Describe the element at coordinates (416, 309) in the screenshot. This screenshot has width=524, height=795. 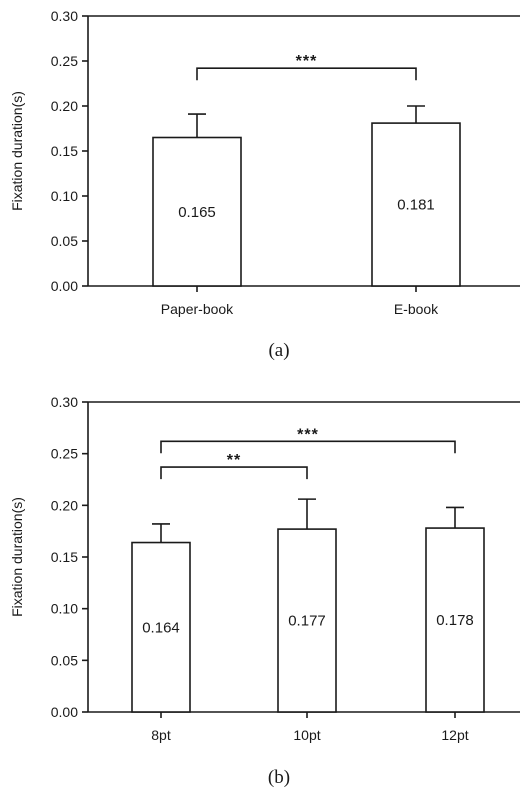
I see `x-tick-label: E-book` at that location.